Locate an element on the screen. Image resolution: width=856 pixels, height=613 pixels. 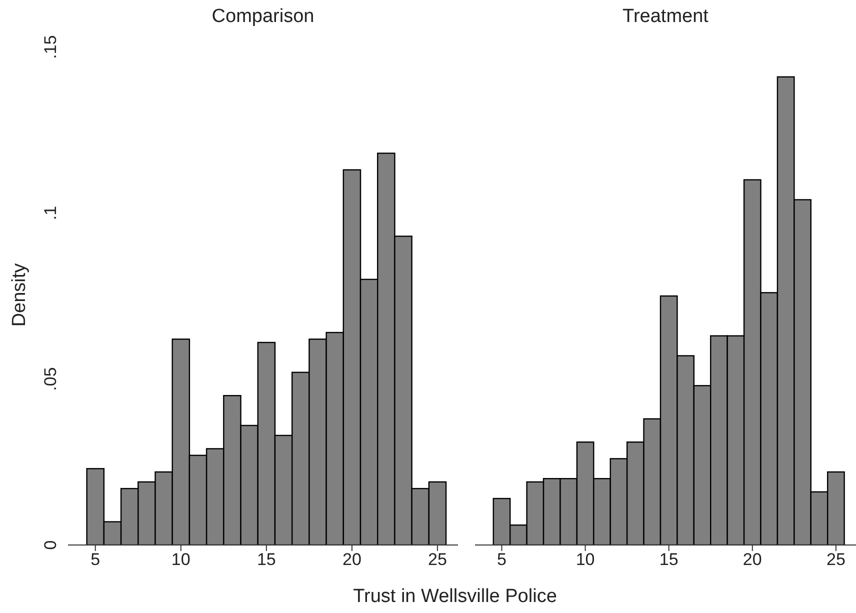
chart-title: Comparison is located at coordinates (263, 17).